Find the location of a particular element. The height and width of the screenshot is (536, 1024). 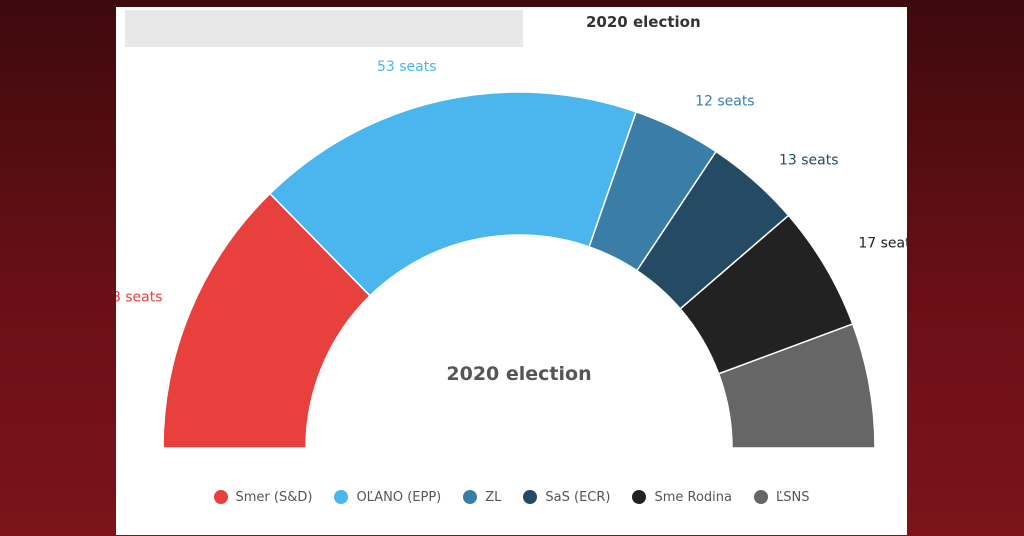

data-label-3: 13 seats is located at coordinates (809, 160).